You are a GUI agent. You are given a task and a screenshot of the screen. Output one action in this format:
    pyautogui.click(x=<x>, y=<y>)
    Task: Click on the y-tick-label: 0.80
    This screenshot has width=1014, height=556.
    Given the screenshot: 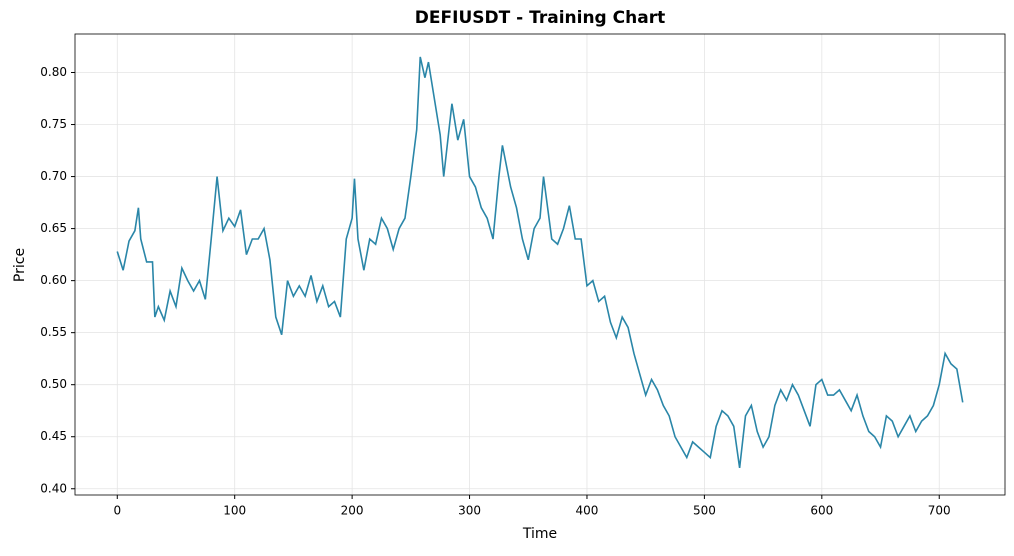 What is the action you would take?
    pyautogui.click(x=53, y=72)
    